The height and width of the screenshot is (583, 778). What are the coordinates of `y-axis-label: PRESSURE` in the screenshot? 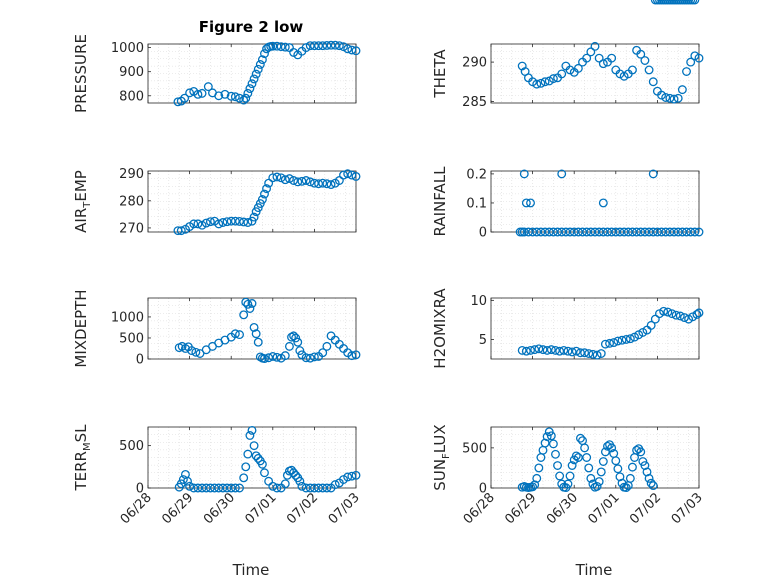 It's located at (81, 73).